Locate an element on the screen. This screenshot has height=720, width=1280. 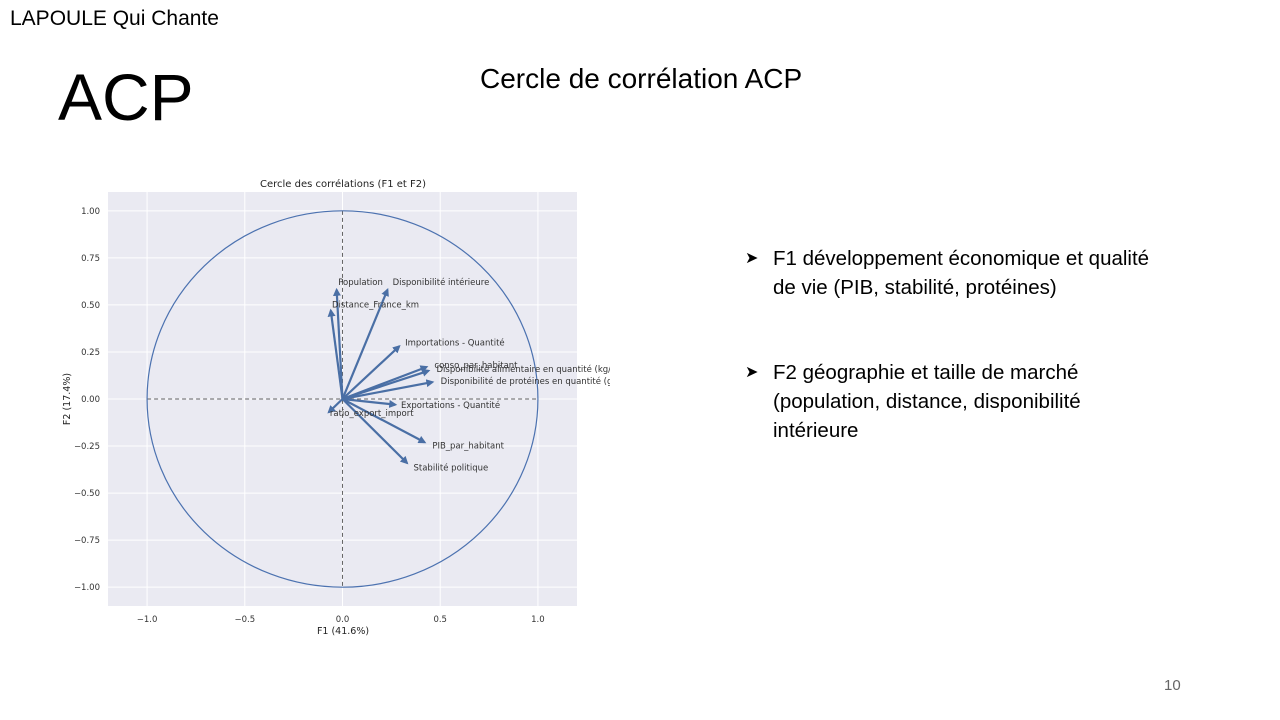
x-tick-label-2: 0.0 is located at coordinates (343, 620).